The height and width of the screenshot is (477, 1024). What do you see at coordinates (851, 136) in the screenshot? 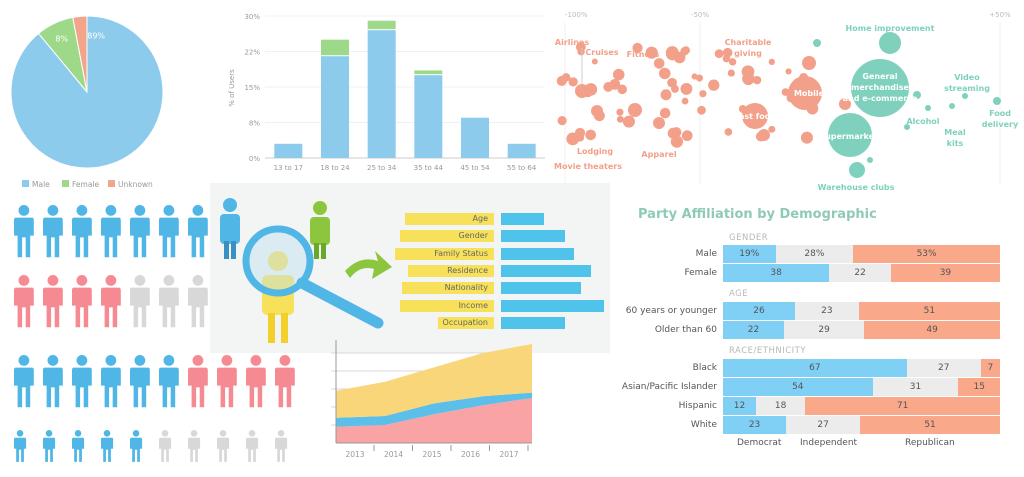
I see `label-supermarkets: Supermarkets` at bounding box center [851, 136].